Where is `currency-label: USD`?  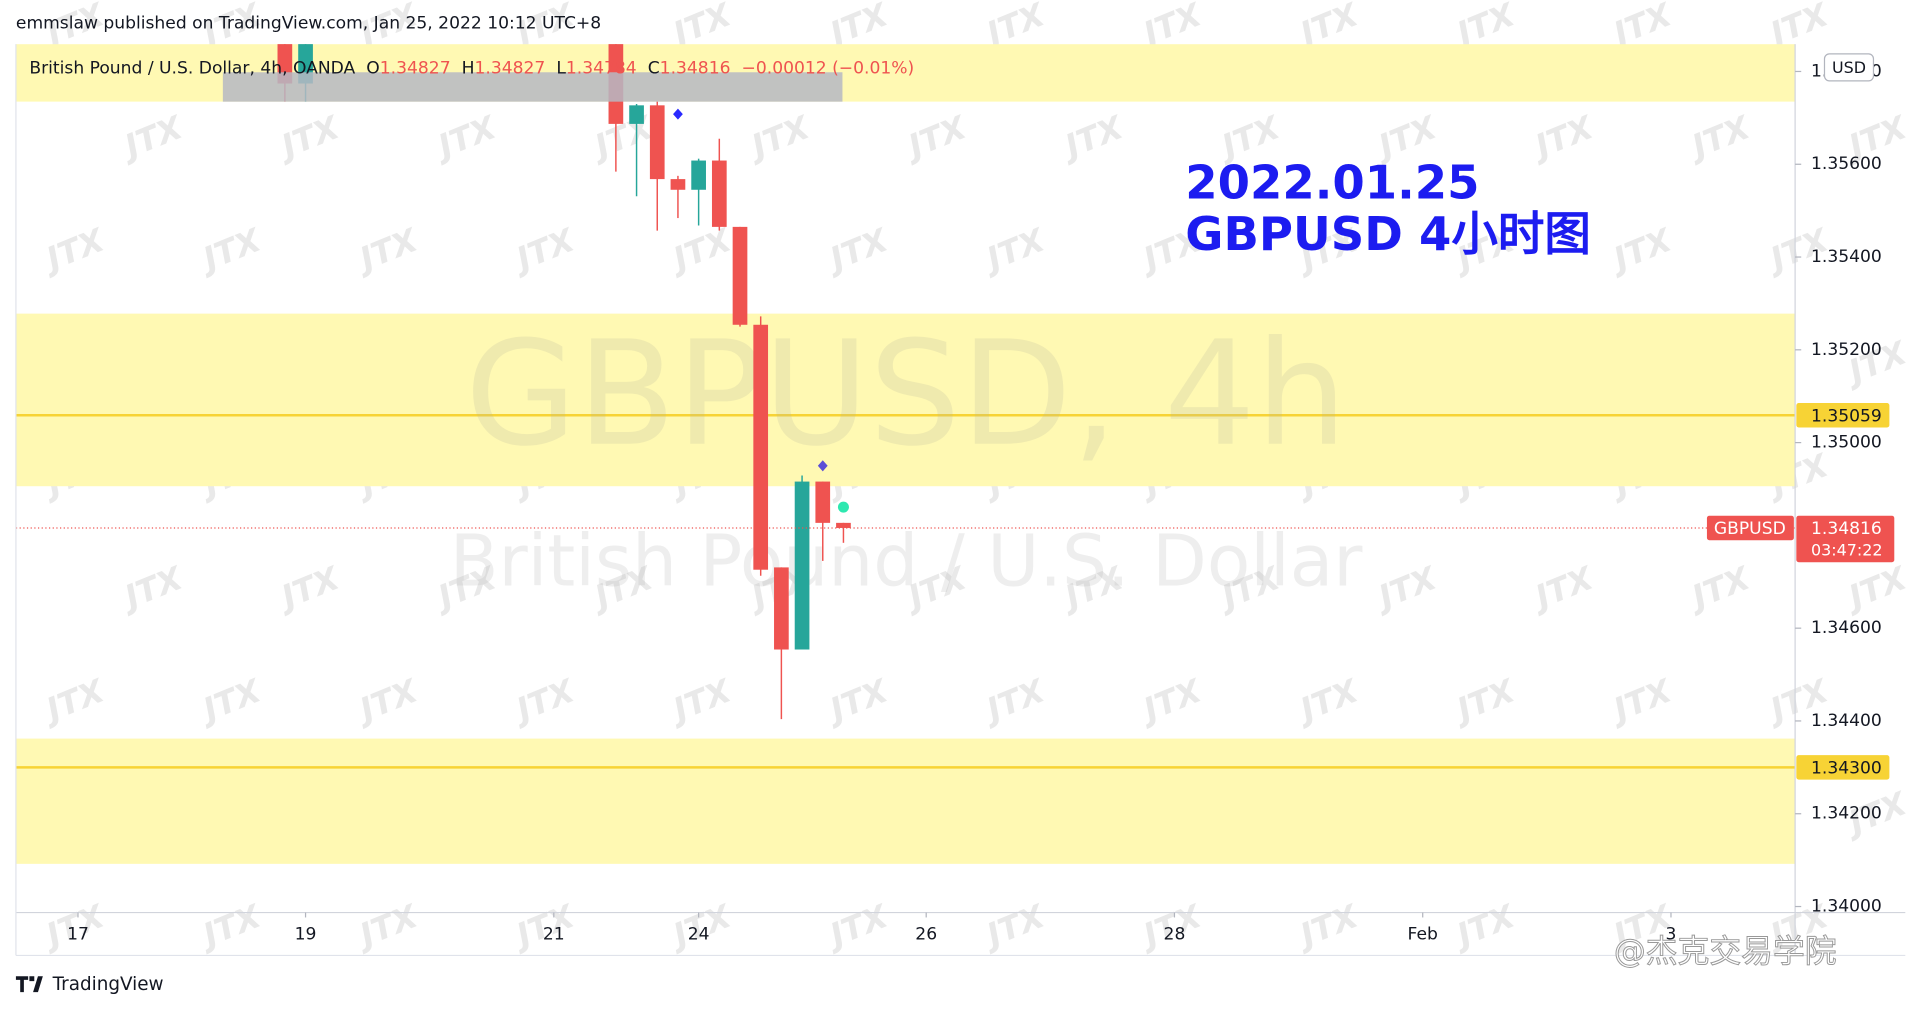
currency-label: USD is located at coordinates (1849, 67).